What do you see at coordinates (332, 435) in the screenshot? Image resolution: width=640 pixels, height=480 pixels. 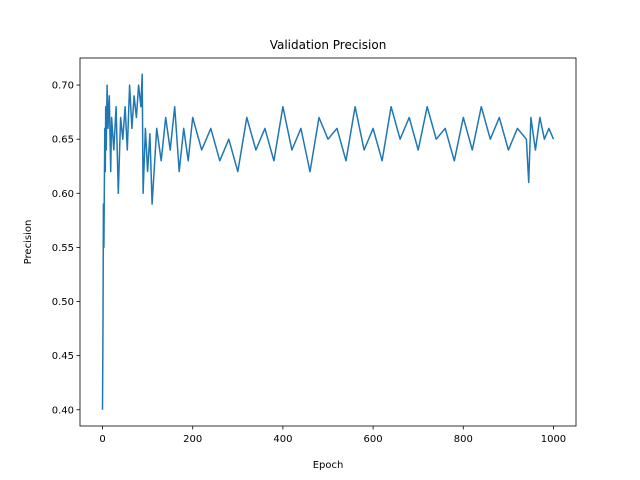 I see `x-axis-ticks: 0 200 400 600 800 1000` at bounding box center [332, 435].